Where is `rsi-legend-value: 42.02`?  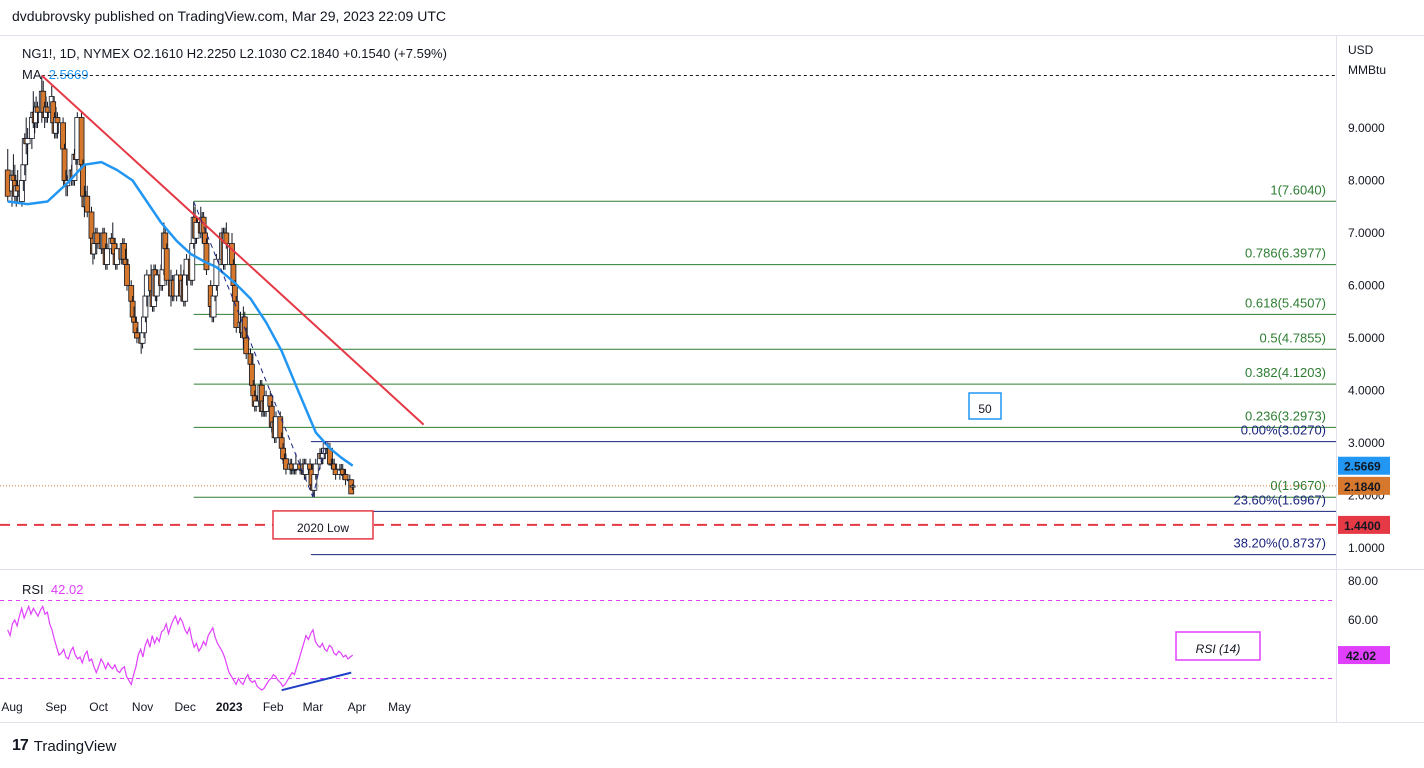 rsi-legend-value: 42.02 is located at coordinates (67, 589).